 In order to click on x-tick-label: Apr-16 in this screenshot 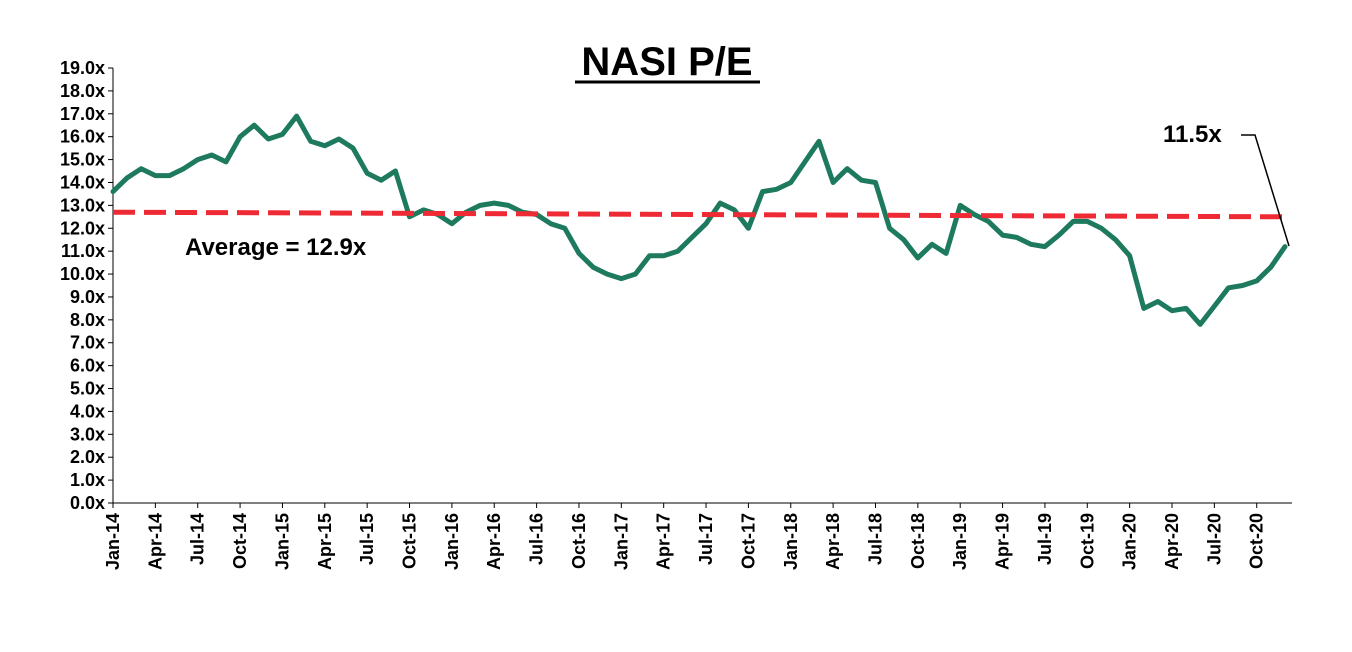, I will do `click(494, 541)`.